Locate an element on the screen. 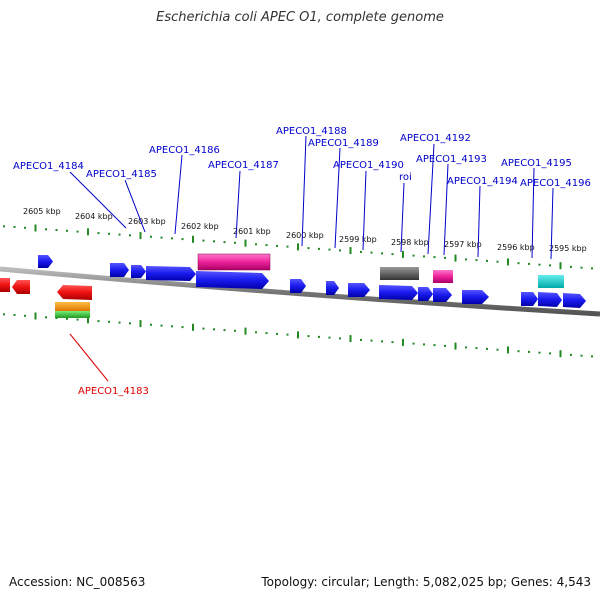 This screenshot has height=600, width=600. feature-rna-pink is located at coordinates (234, 262).